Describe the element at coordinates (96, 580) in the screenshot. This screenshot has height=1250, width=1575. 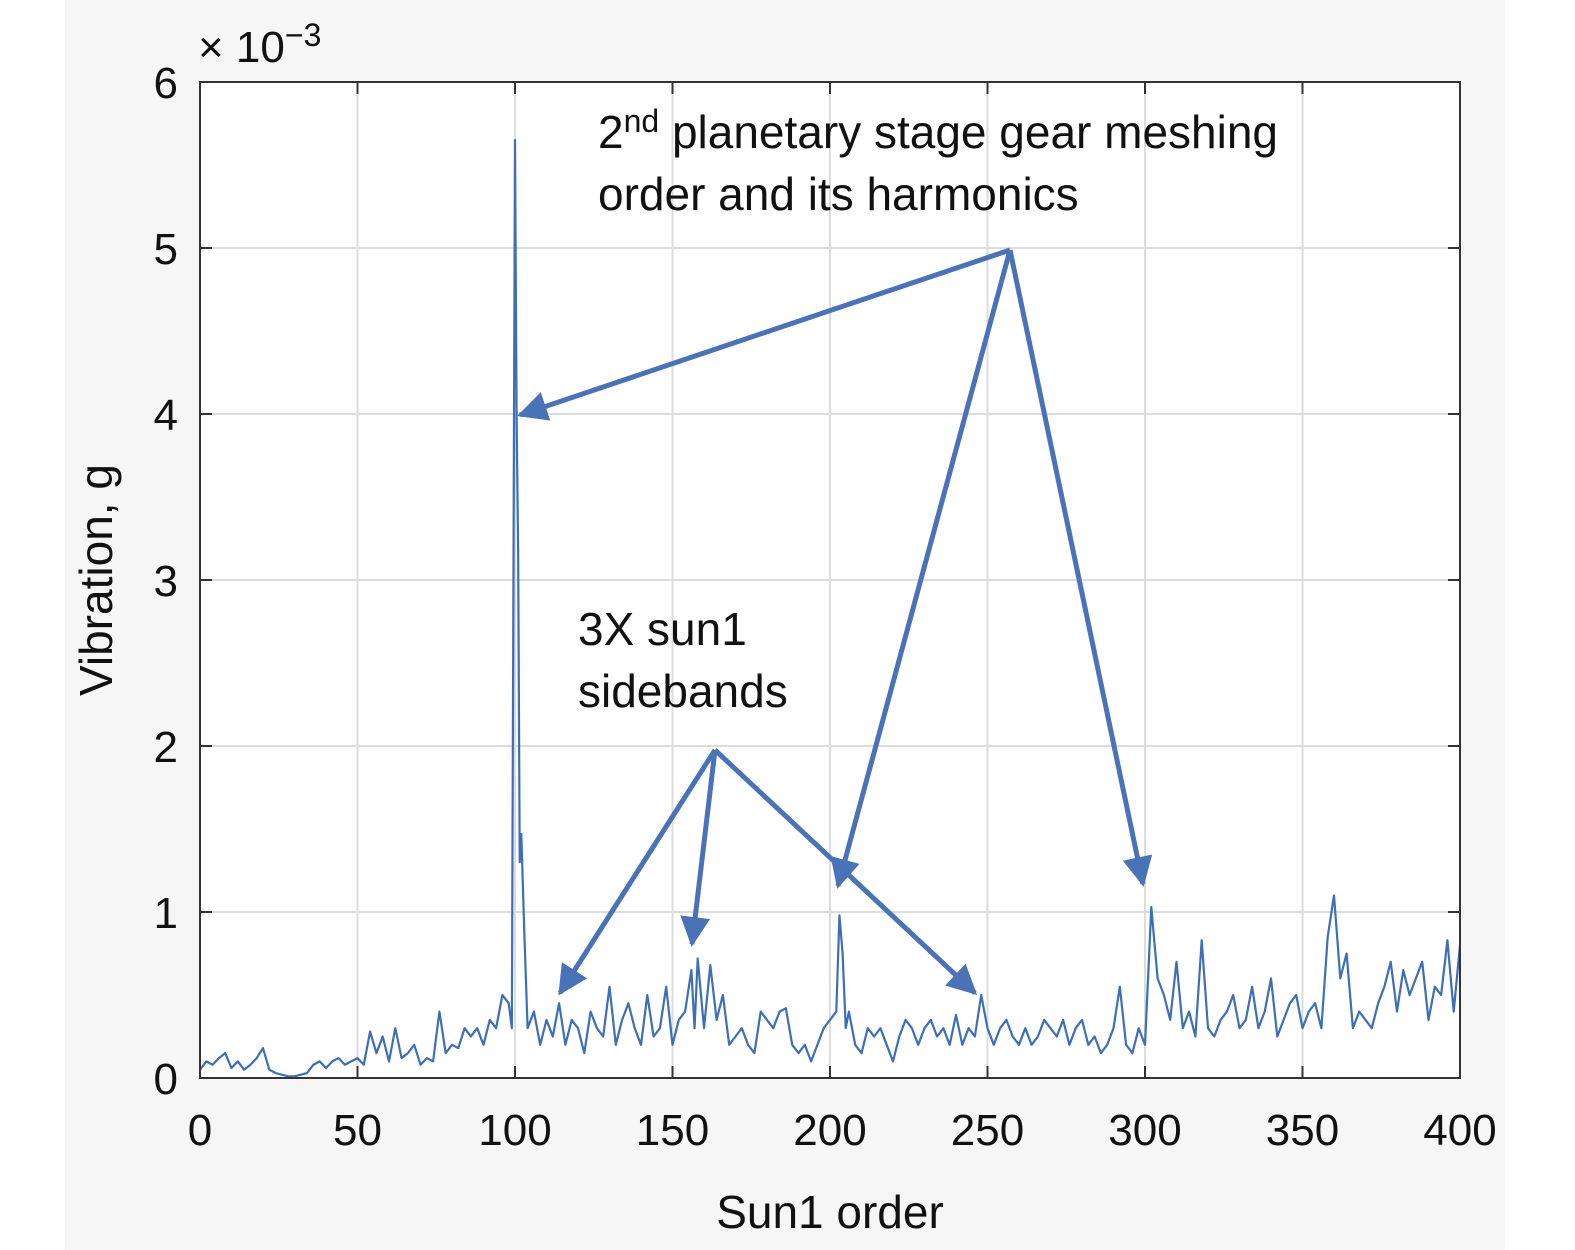
I see `y-axis-label: Vibration, g` at that location.